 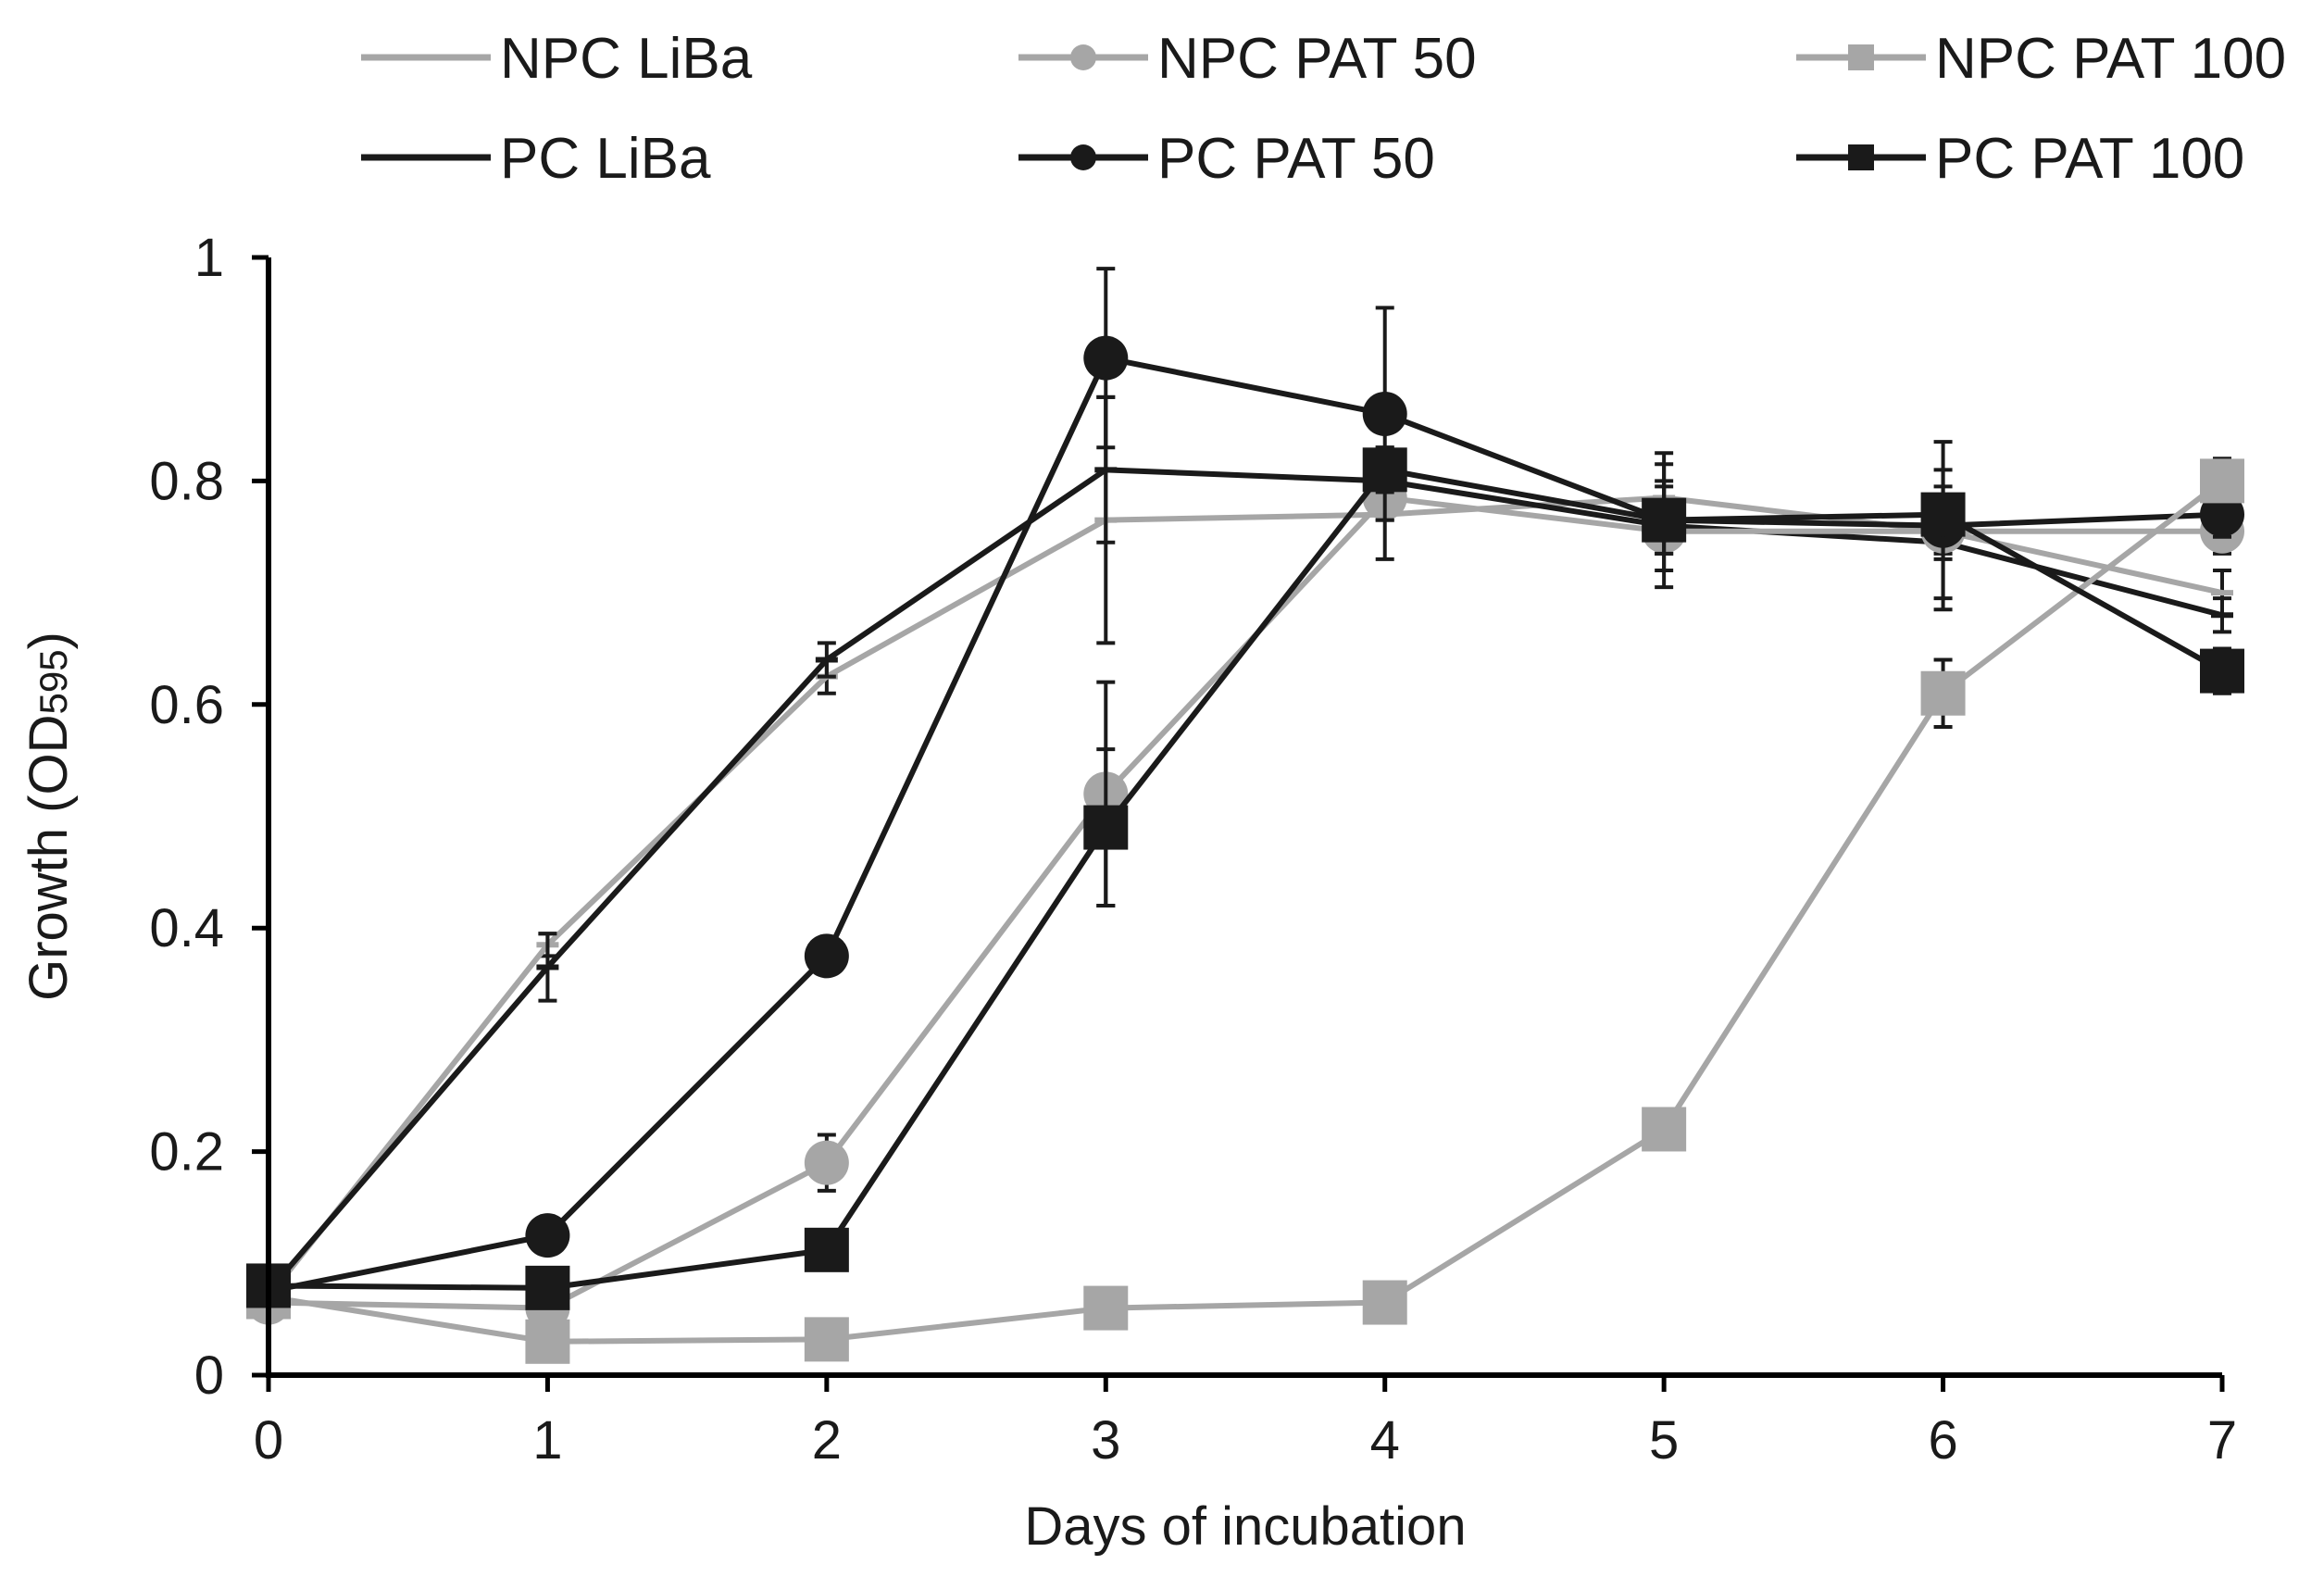 What do you see at coordinates (1105, 1440) in the screenshot?
I see `x-tick-label-3: 3` at bounding box center [1105, 1440].